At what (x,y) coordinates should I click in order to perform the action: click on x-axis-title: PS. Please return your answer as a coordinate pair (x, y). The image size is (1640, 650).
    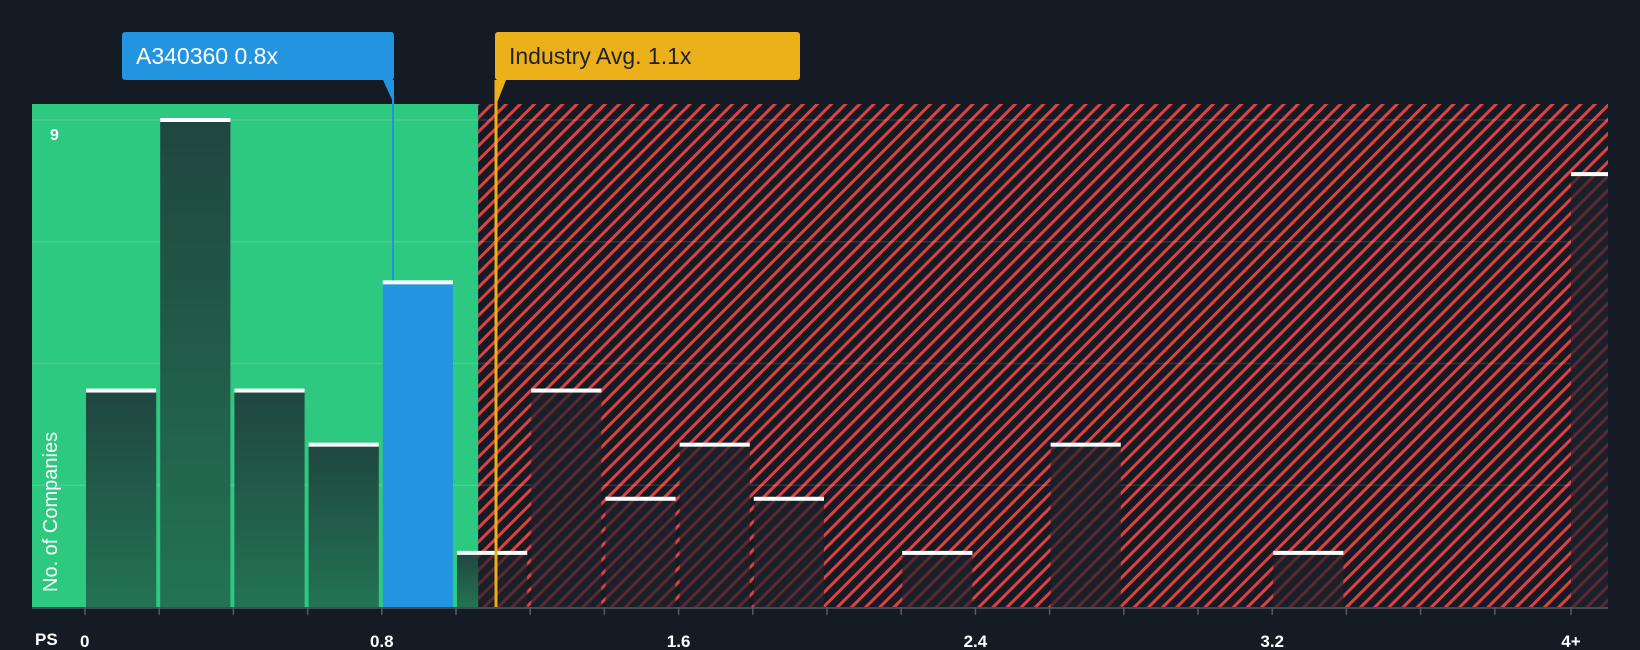
    Looking at the image, I should click on (46, 639).